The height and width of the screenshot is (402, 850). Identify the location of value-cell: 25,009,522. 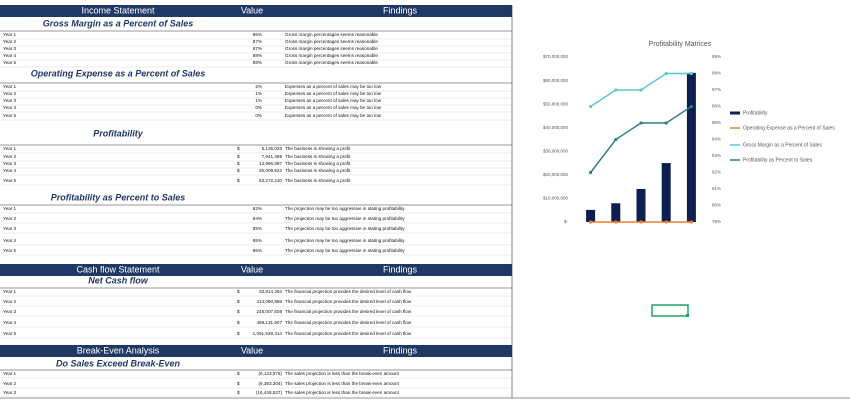
(270, 170).